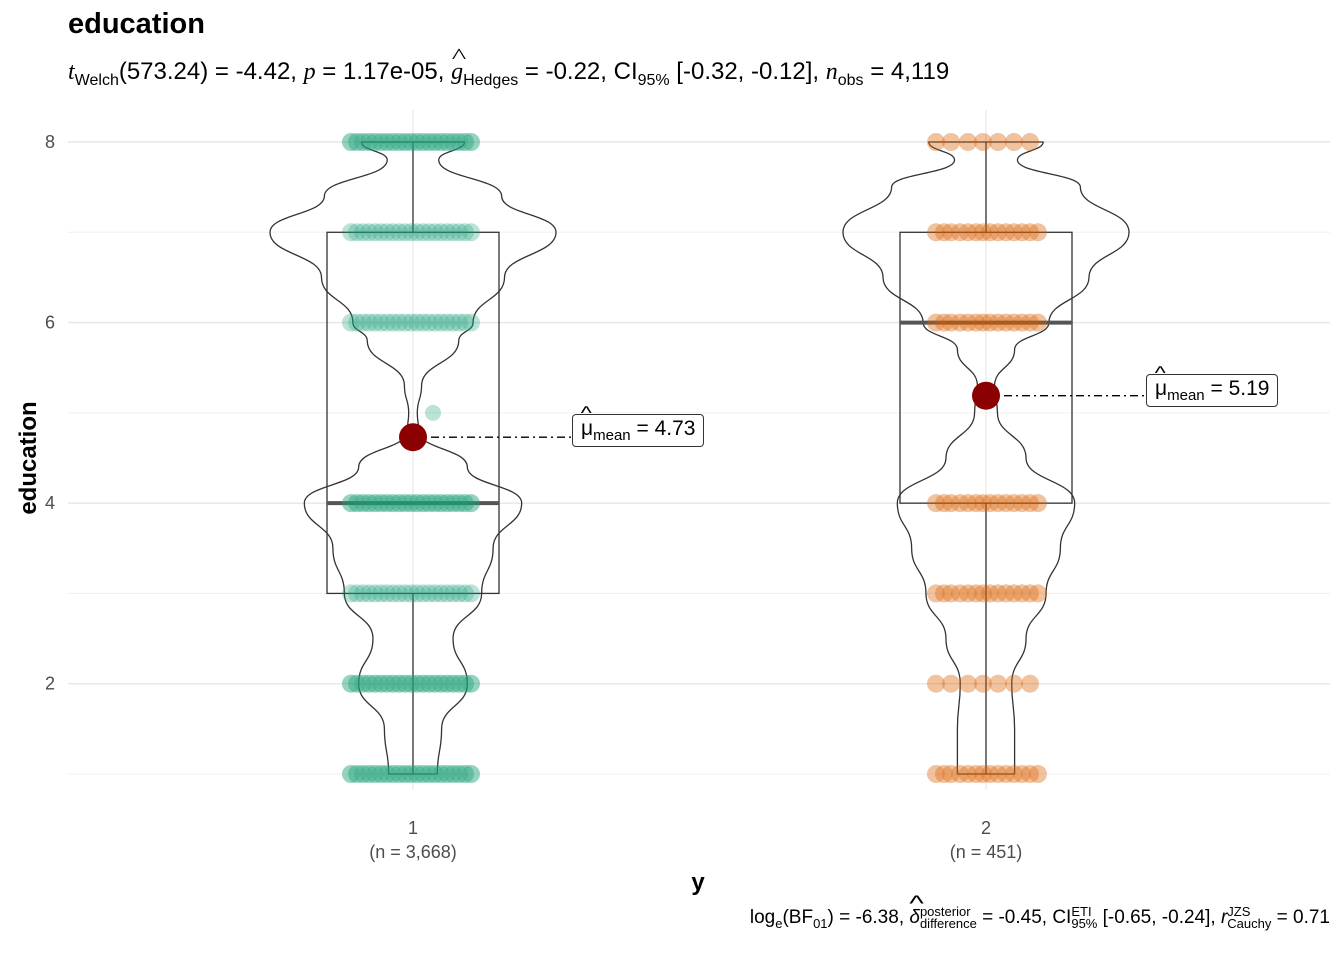  Describe the element at coordinates (638, 430) in the screenshot. I see `mean-label-group-1: μmean = 4.73` at that location.